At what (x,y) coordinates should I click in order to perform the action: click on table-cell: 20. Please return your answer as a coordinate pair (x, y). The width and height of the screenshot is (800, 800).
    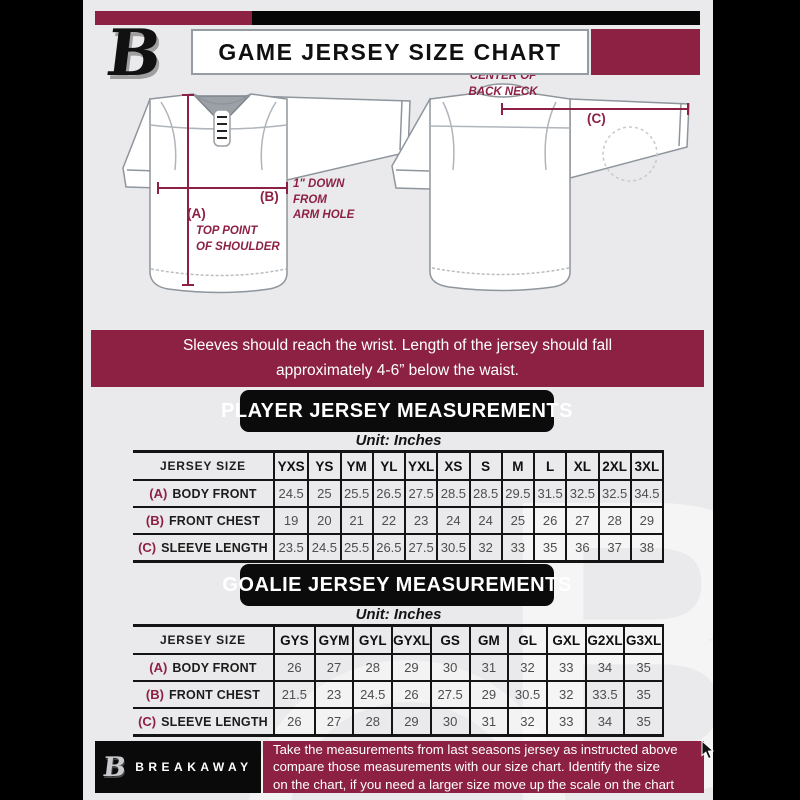
    Looking at the image, I should click on (323, 520).